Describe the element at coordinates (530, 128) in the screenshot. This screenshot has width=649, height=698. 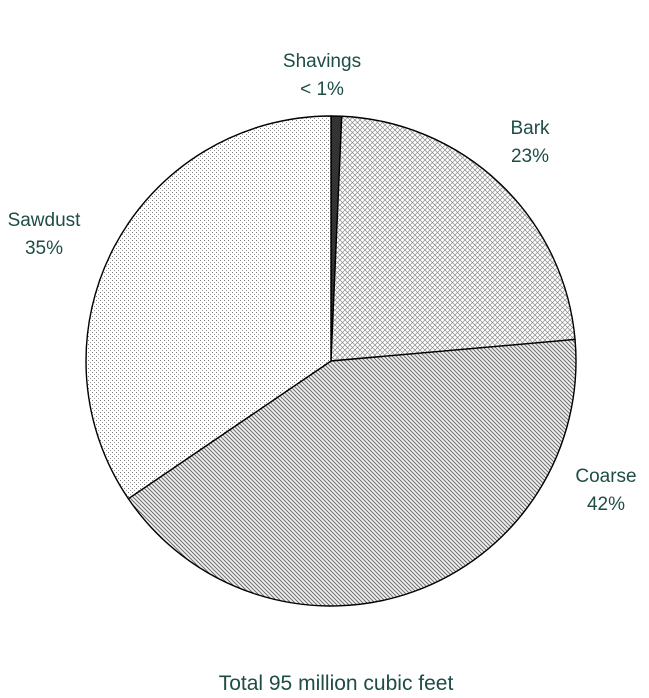
I see `slice-name-bark: Bark` at that location.